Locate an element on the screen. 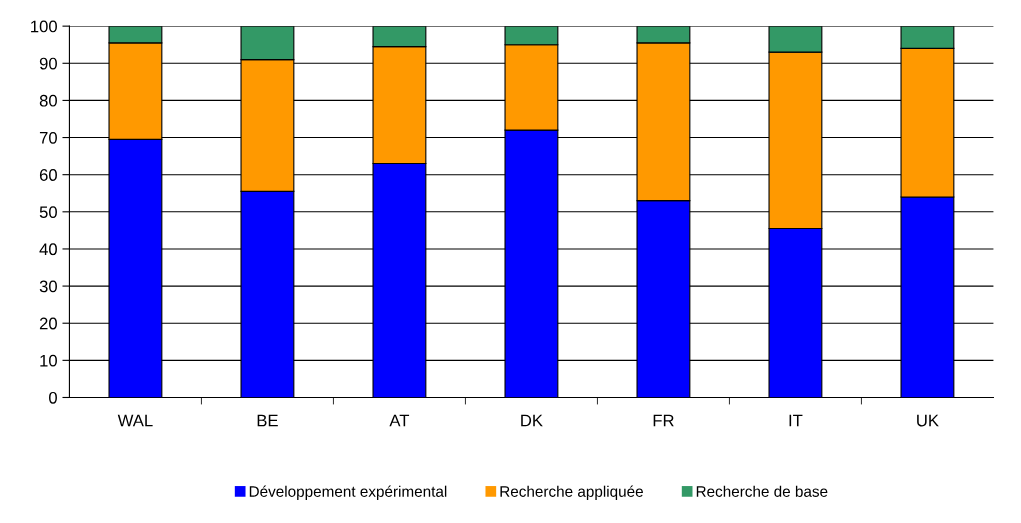 Image resolution: width=1021 pixels, height=523 pixels. legend-label: Recherche de base is located at coordinates (762, 491).